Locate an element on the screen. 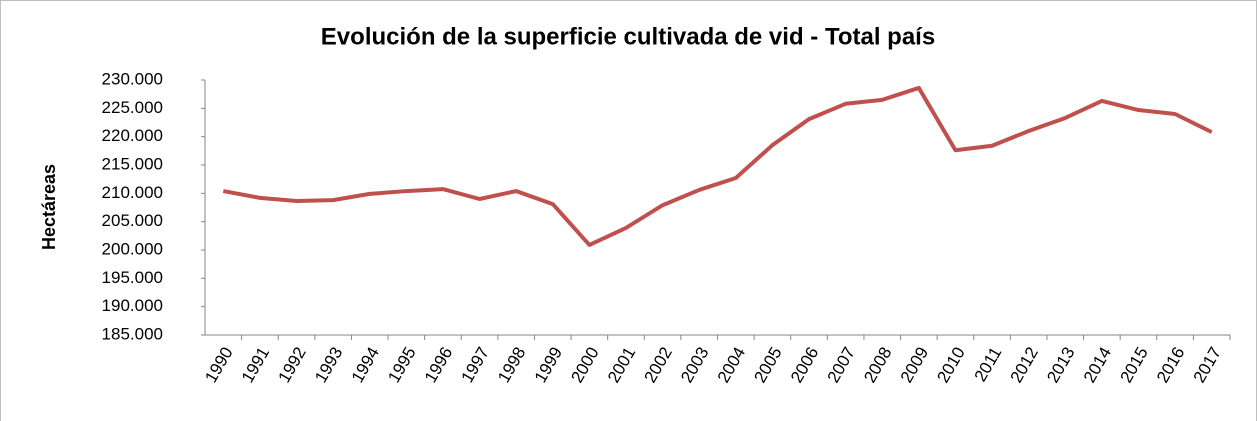 The height and width of the screenshot is (421, 1257). x-tick-label: 2011 is located at coordinates (988, 364).